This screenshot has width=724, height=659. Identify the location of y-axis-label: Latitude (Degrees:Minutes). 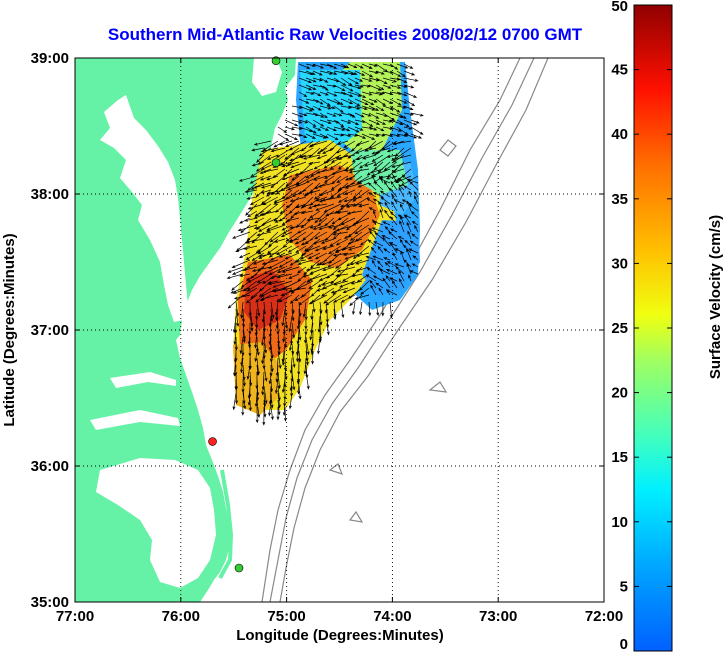
(9, 329).